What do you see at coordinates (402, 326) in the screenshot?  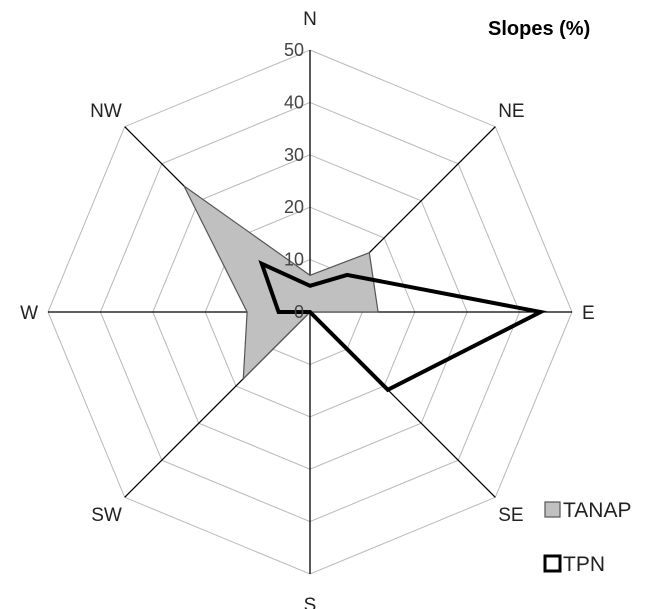 I see `series-tpn` at bounding box center [402, 326].